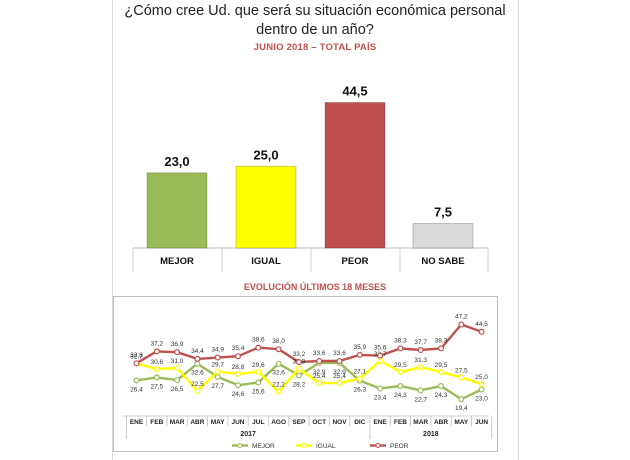  Describe the element at coordinates (258, 422) in the screenshot. I see `month-tick-6: JUL` at that location.